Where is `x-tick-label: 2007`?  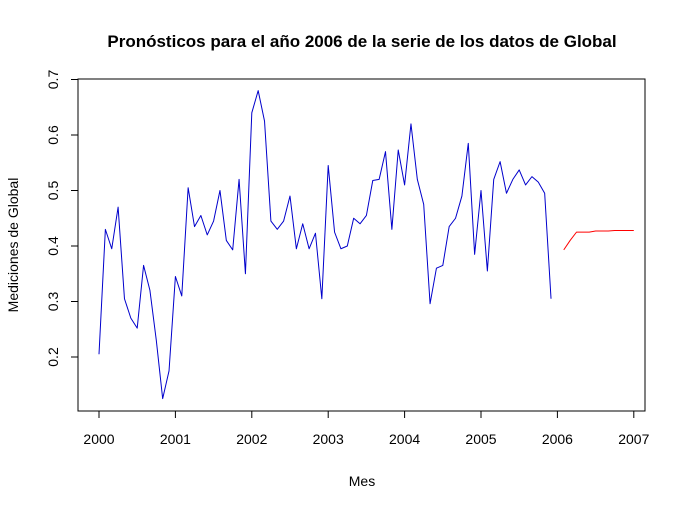 x-tick-label: 2007 is located at coordinates (633, 439).